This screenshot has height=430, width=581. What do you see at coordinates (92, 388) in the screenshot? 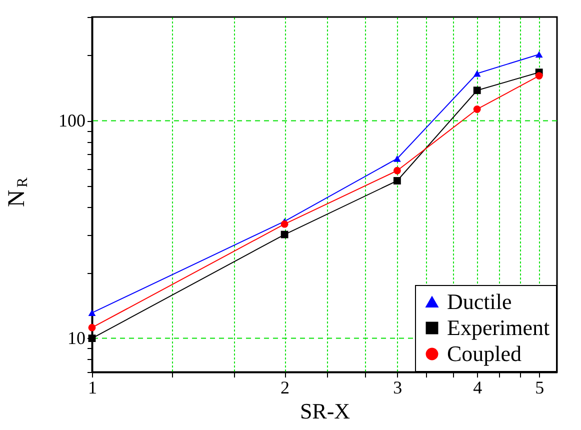
I see `x-tick-label: 1` at bounding box center [92, 388].